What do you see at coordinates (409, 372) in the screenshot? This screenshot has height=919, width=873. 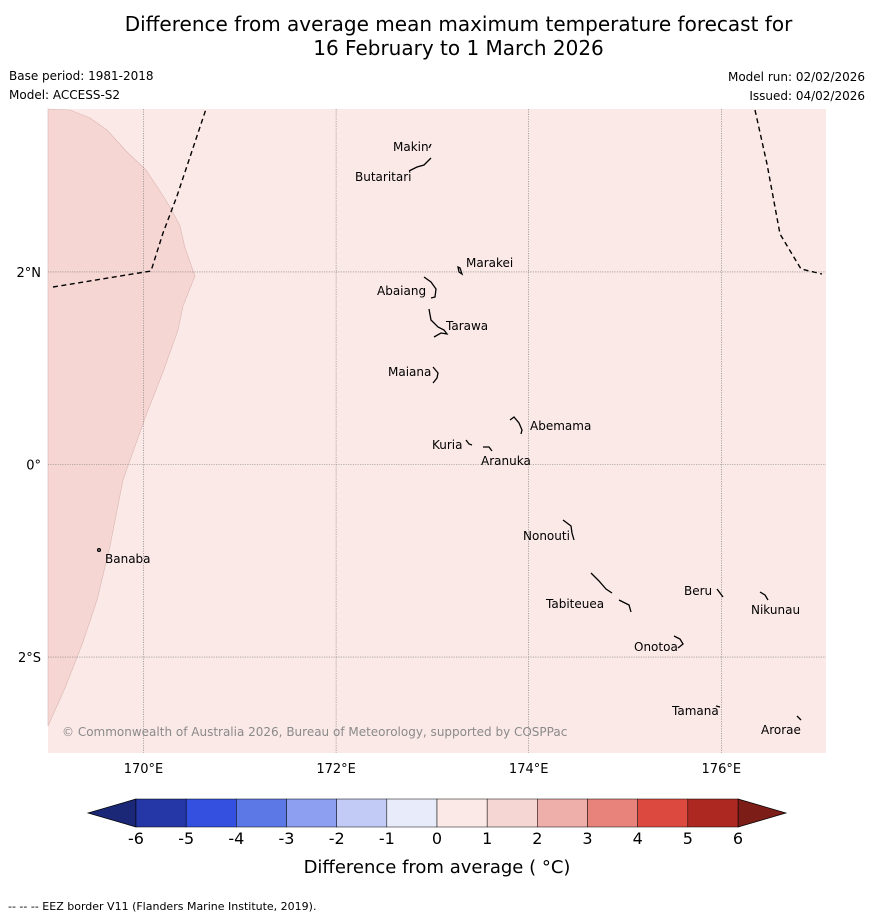 I see `island-label-maiana: Maiana` at bounding box center [409, 372].